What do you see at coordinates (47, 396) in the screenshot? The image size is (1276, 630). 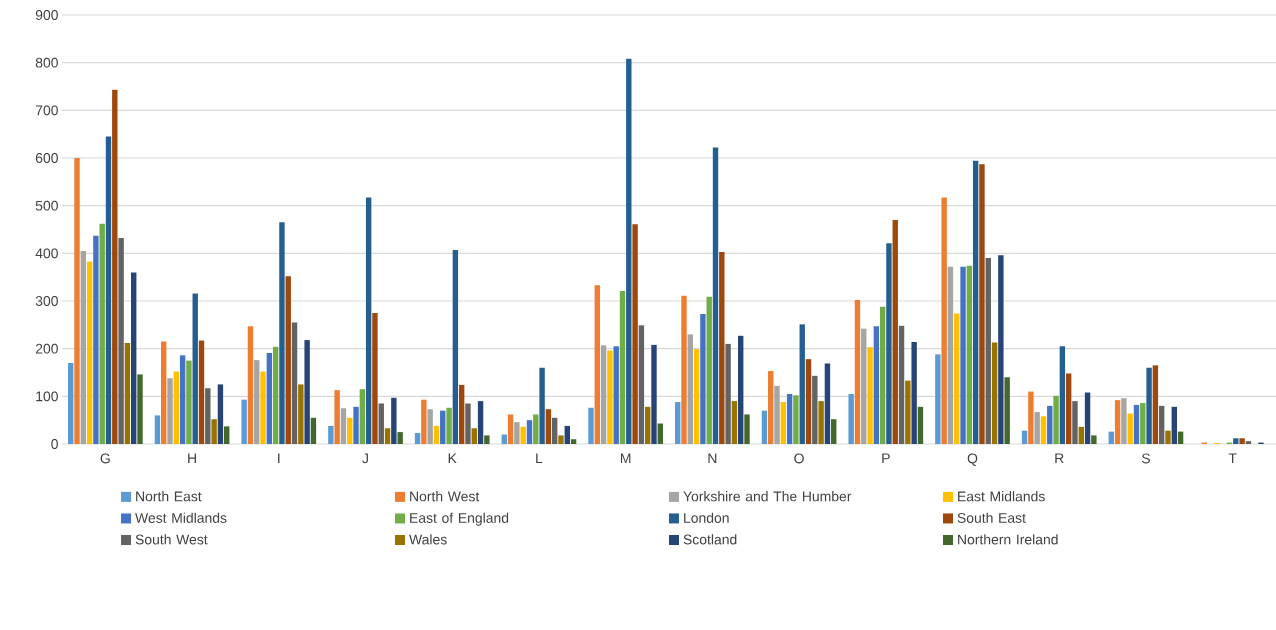 I see `y-tick-label: 100` at bounding box center [47, 396].